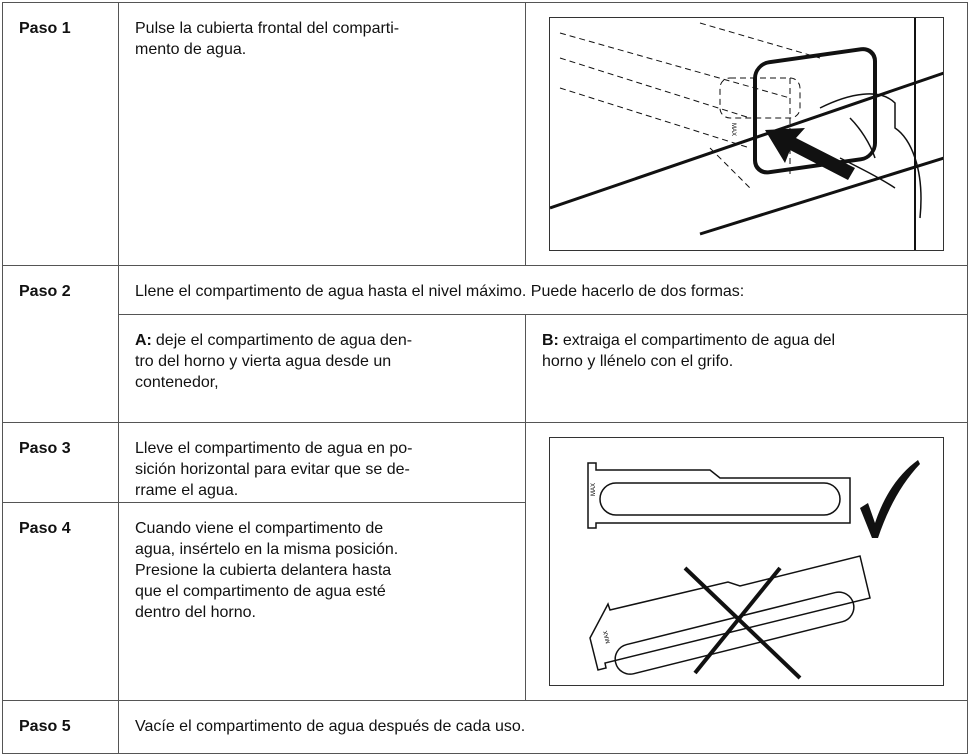 Image resolution: width=970 pixels, height=756 pixels. What do you see at coordinates (263, 570) in the screenshot?
I see `text-line: Presione la cubierta delantera hasta` at bounding box center [263, 570].